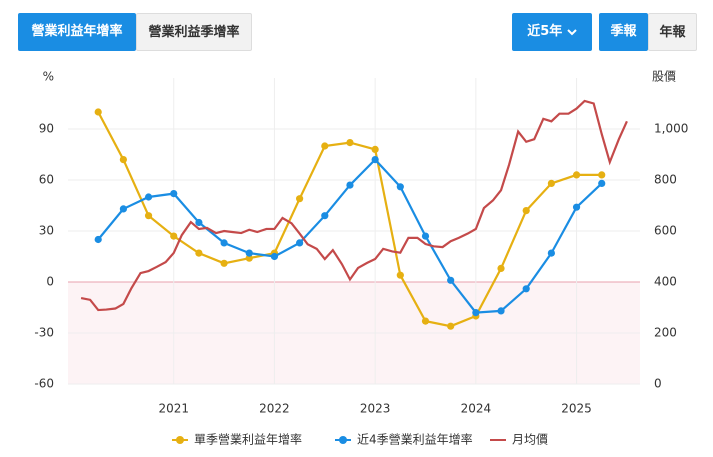 This screenshot has width=713, height=457. What do you see at coordinates (77, 32) in the screenshot?
I see `tab: 營業利益年增率` at bounding box center [77, 32].